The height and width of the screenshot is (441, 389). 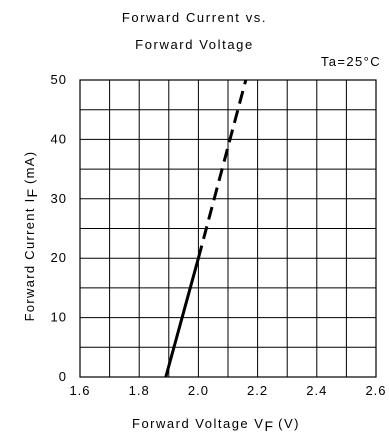 I want to click on series-group, so click(x=206, y=228).